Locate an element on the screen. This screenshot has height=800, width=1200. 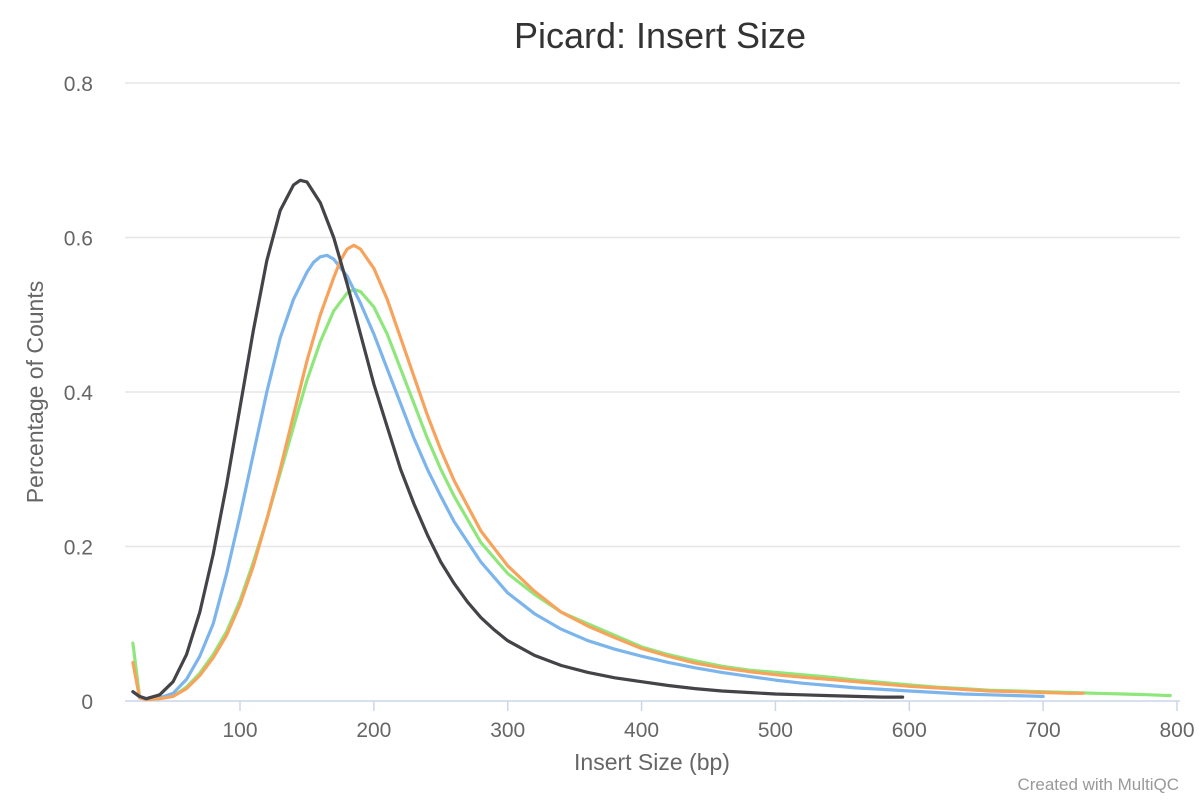
multiqc-credit-link: Created with MultiQC is located at coordinates (1098, 784).